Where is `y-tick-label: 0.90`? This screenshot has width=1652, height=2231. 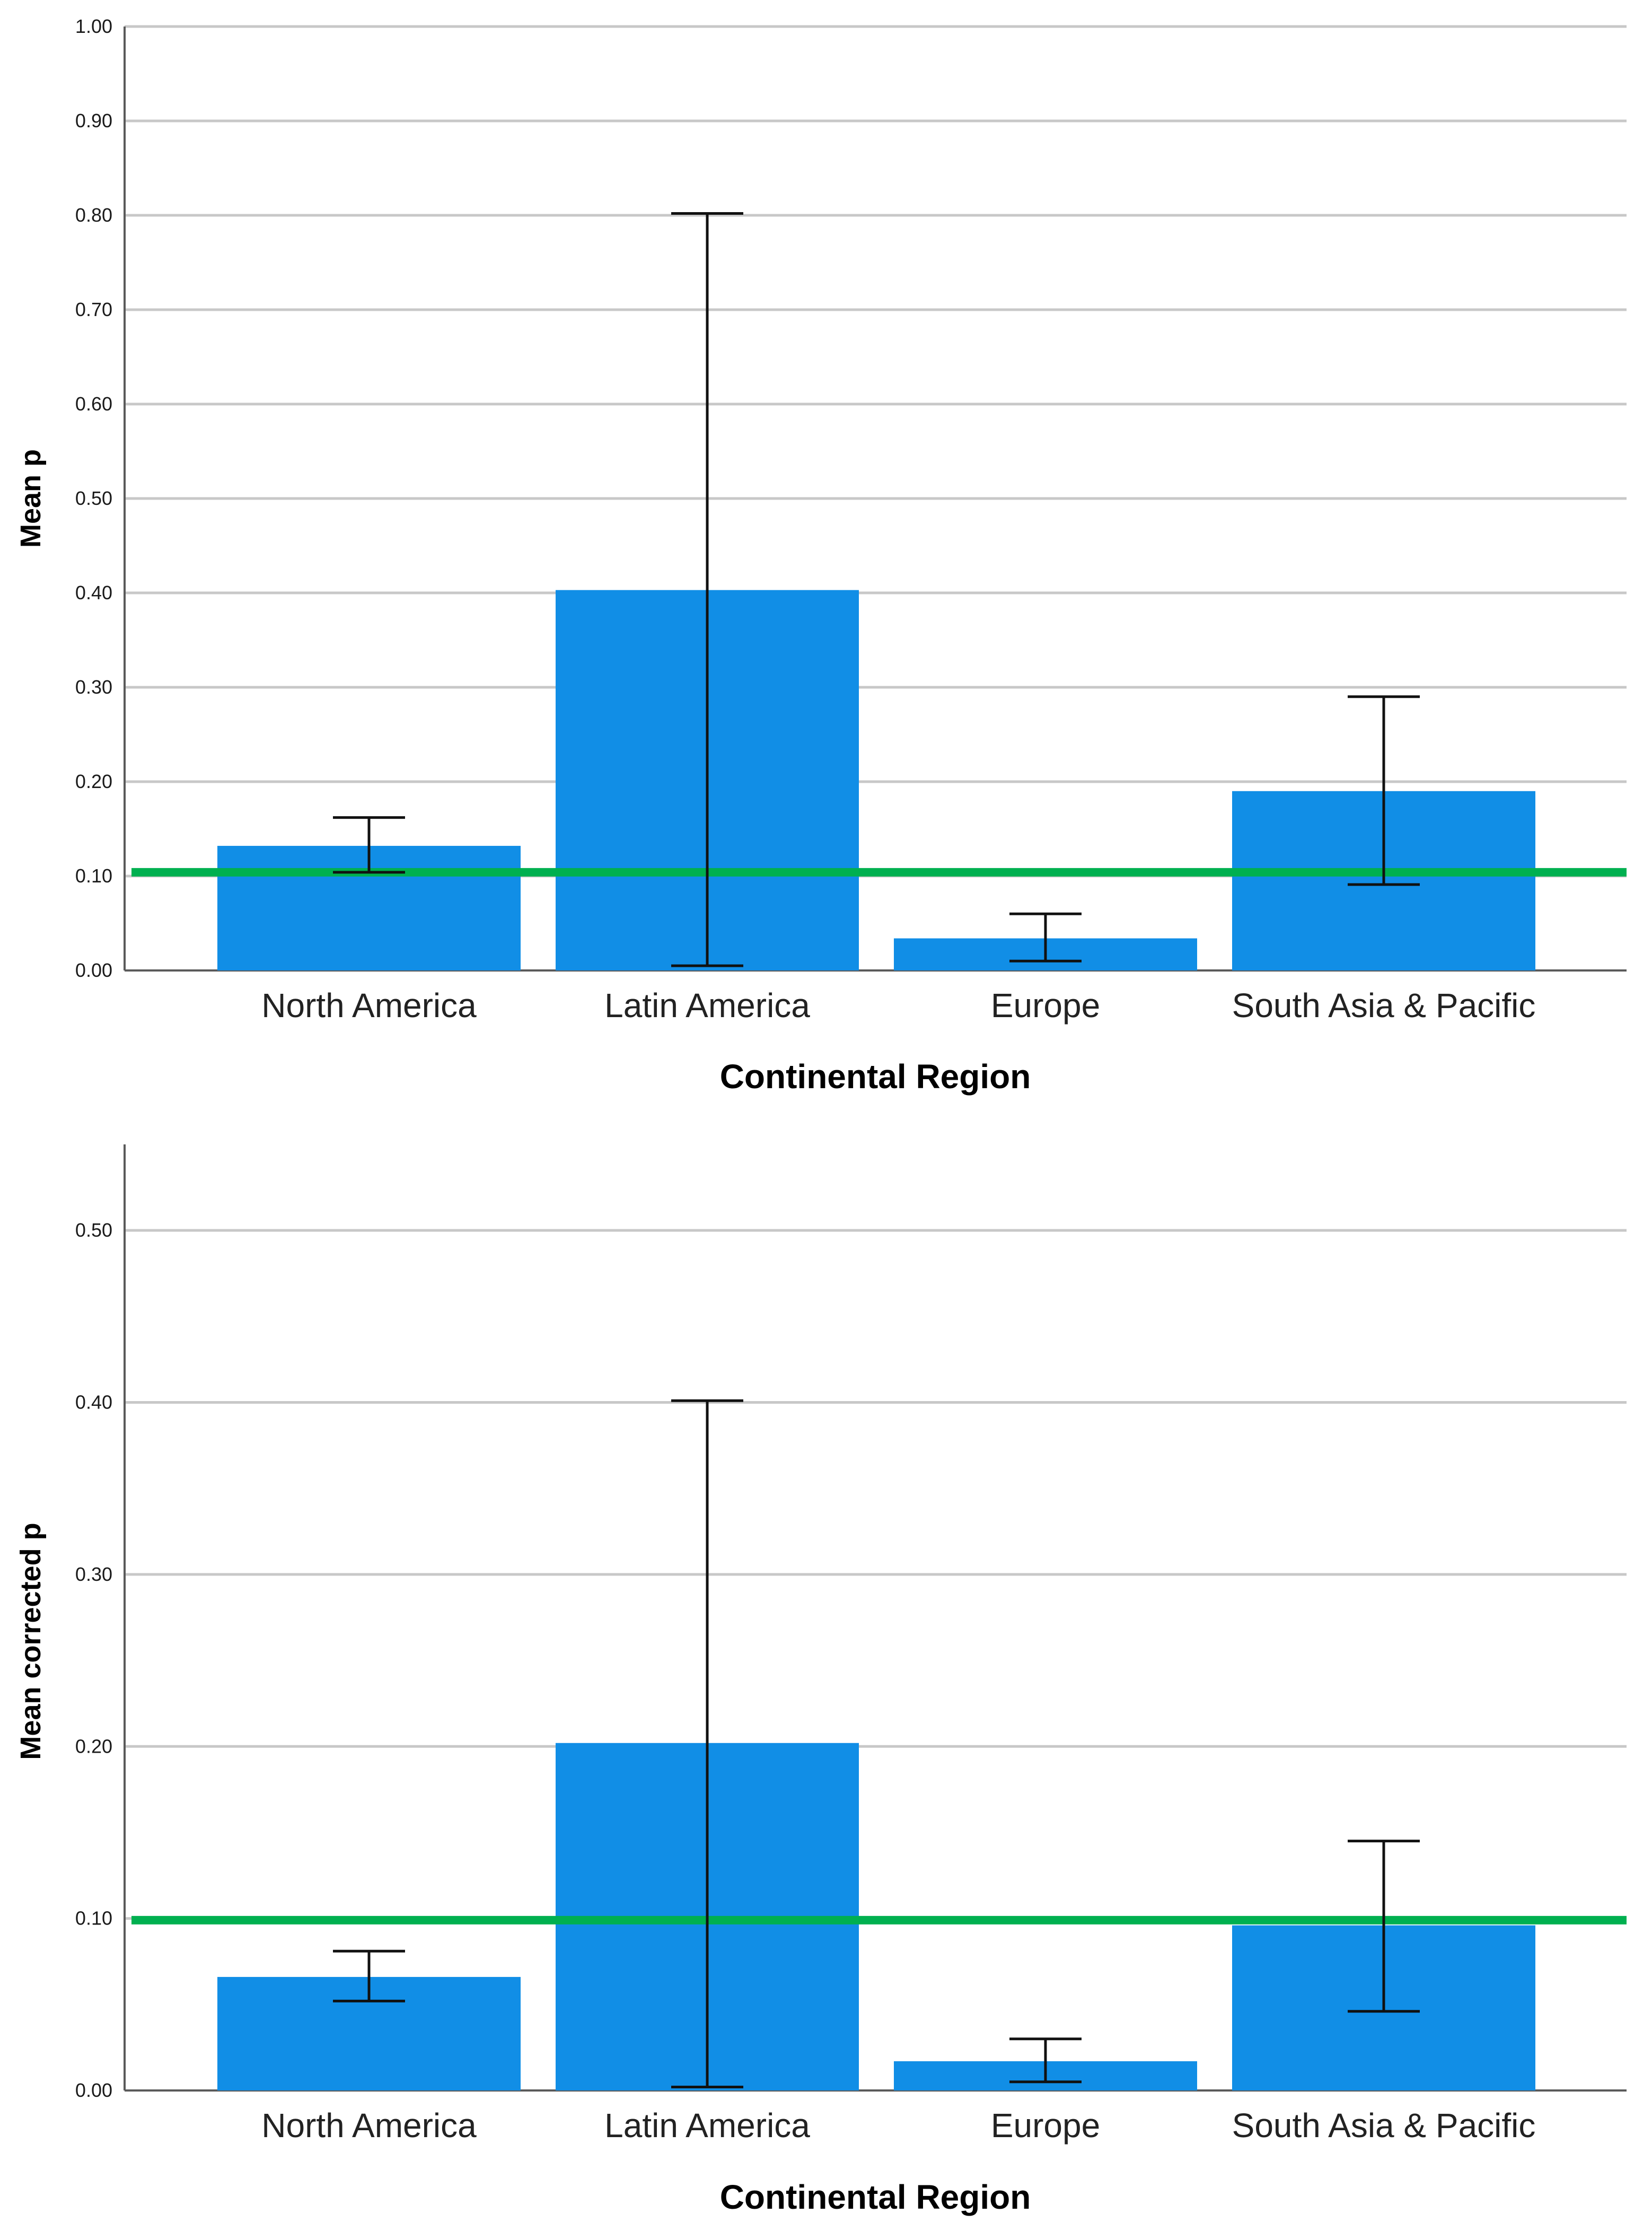 y-tick-label: 0.90 is located at coordinates (93, 121).